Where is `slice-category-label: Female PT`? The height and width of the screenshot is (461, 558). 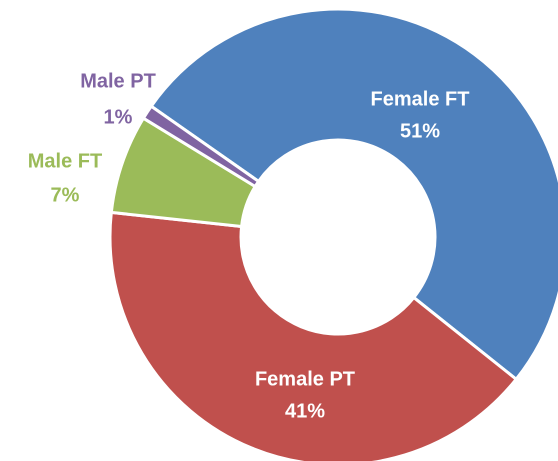
slice-category-label: Female PT is located at coordinates (305, 379).